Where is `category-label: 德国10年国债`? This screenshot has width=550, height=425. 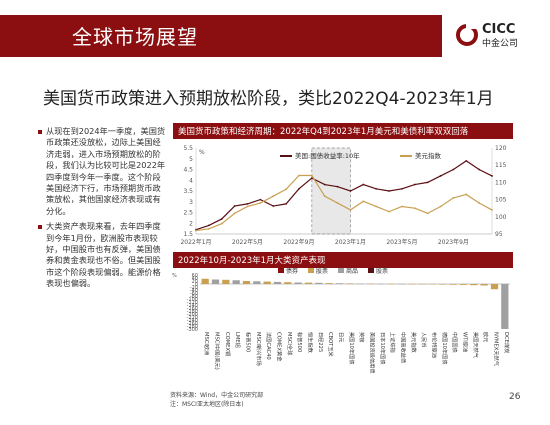
category-label: 德国10年国债 is located at coordinates (445, 348).